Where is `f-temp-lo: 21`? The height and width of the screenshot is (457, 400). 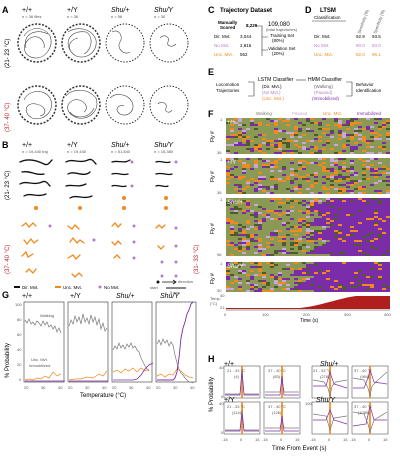
f-temp-lo: 21 is located at coordinates (222, 307).